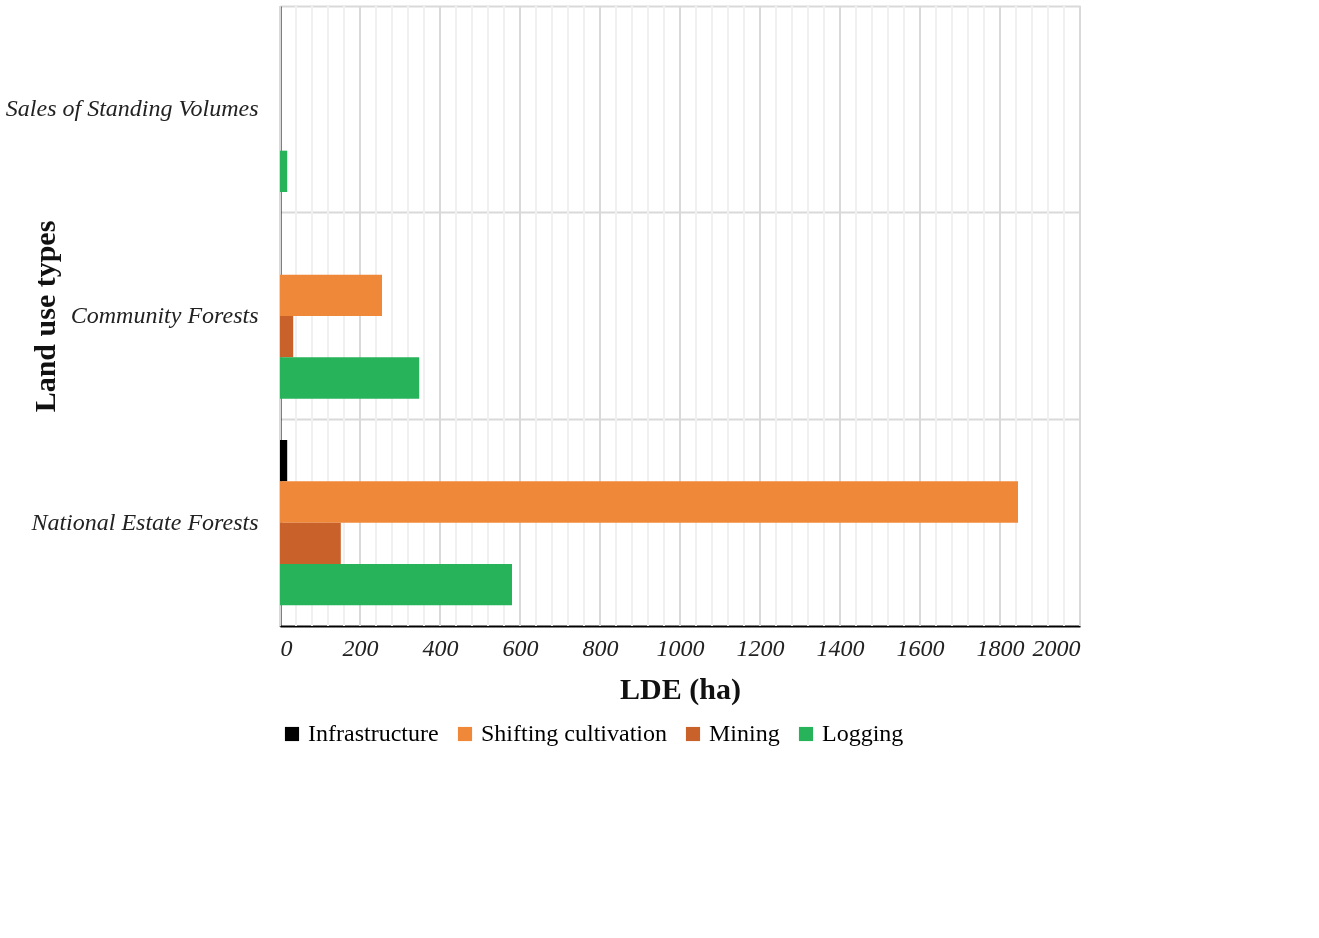 The width and height of the screenshot is (1319, 938). Describe the element at coordinates (840, 647) in the screenshot. I see `x-tick-label: 1400` at that location.